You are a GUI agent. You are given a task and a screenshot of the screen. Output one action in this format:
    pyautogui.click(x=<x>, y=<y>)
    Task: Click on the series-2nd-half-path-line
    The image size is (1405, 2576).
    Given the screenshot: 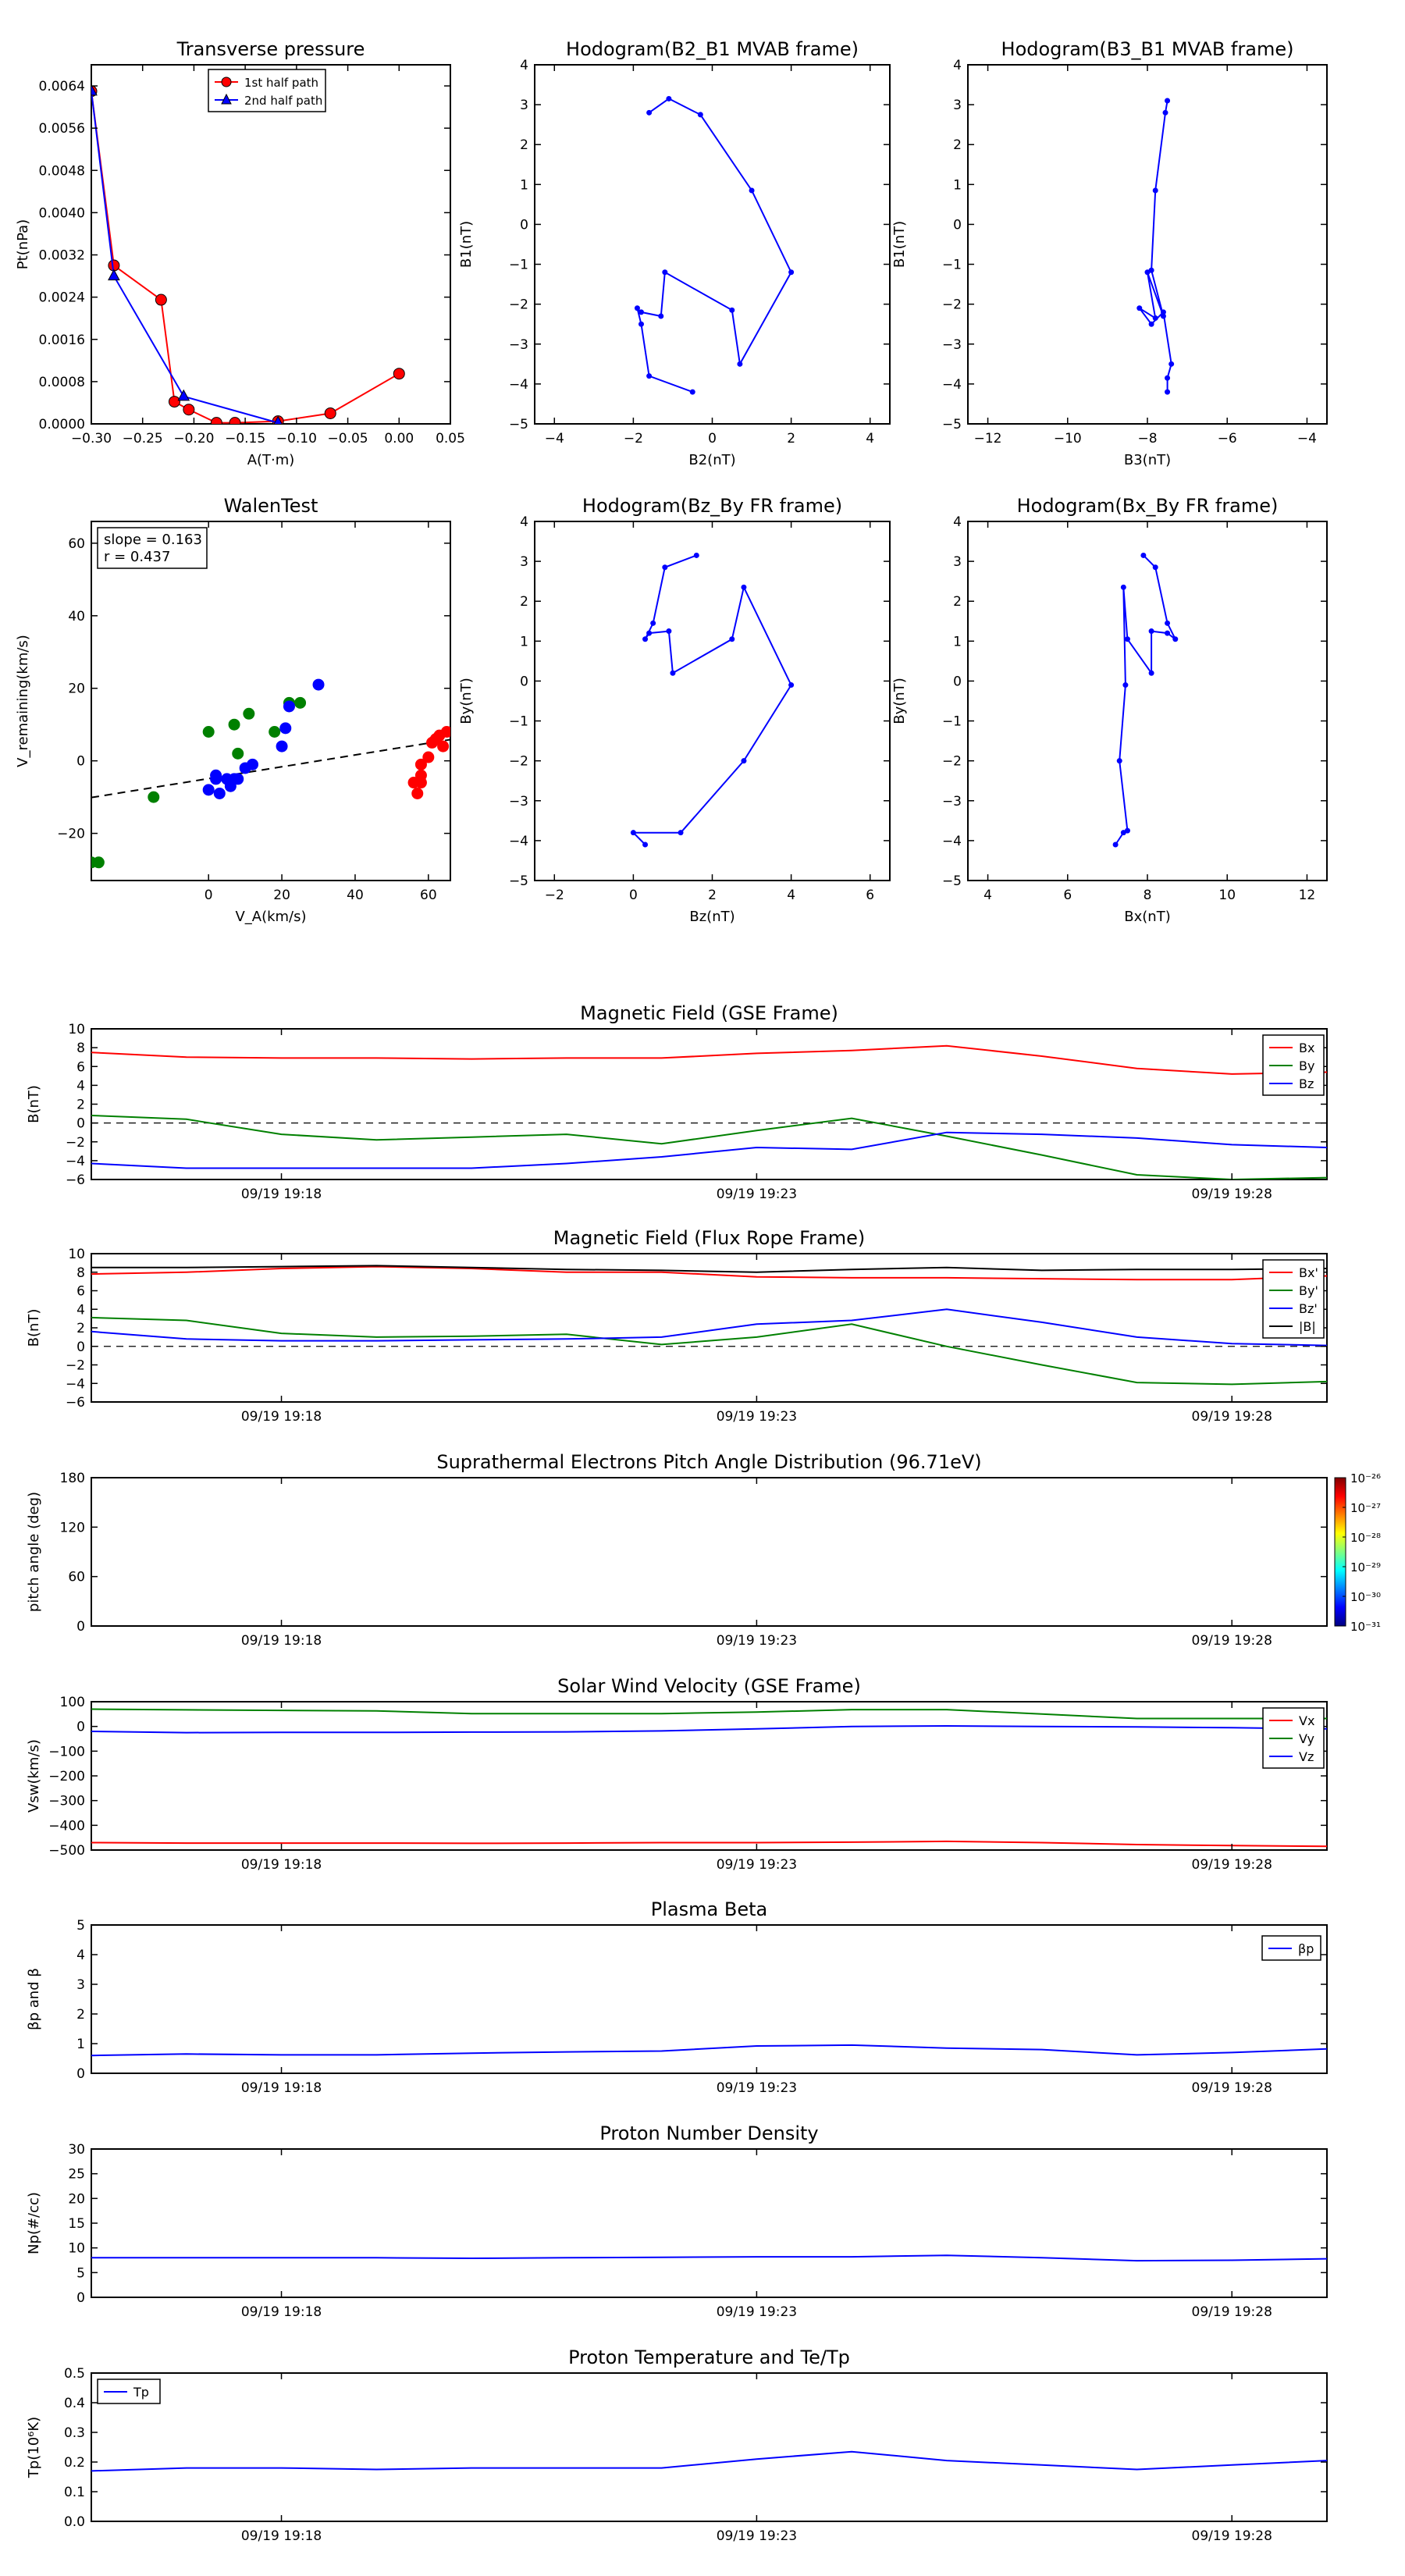 What is the action you would take?
    pyautogui.click(x=185, y=257)
    